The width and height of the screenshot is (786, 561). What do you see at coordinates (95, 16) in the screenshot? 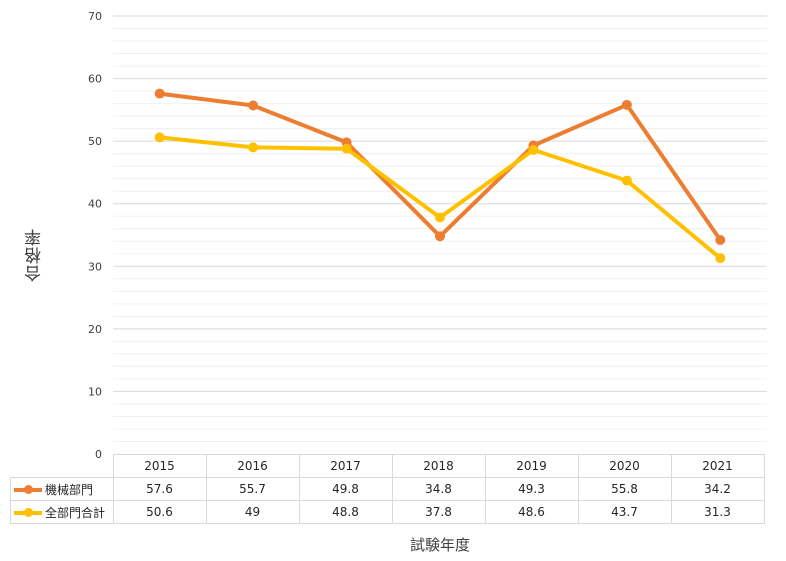
I see `y-tick-label: 70` at bounding box center [95, 16].